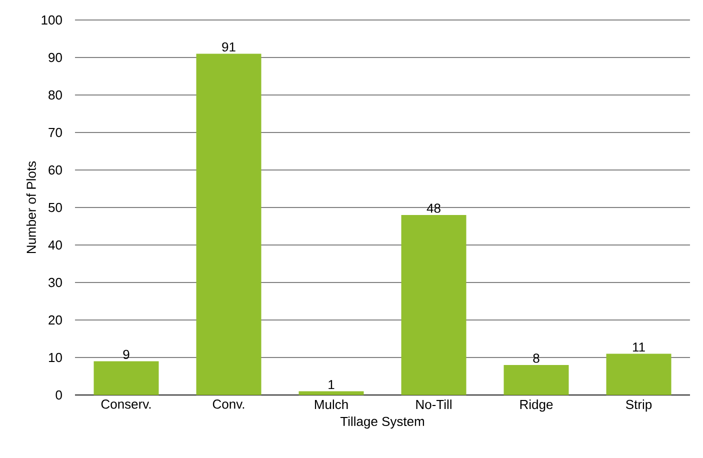 The width and height of the screenshot is (703, 458). I want to click on y-tick-label: 0, so click(59, 395).